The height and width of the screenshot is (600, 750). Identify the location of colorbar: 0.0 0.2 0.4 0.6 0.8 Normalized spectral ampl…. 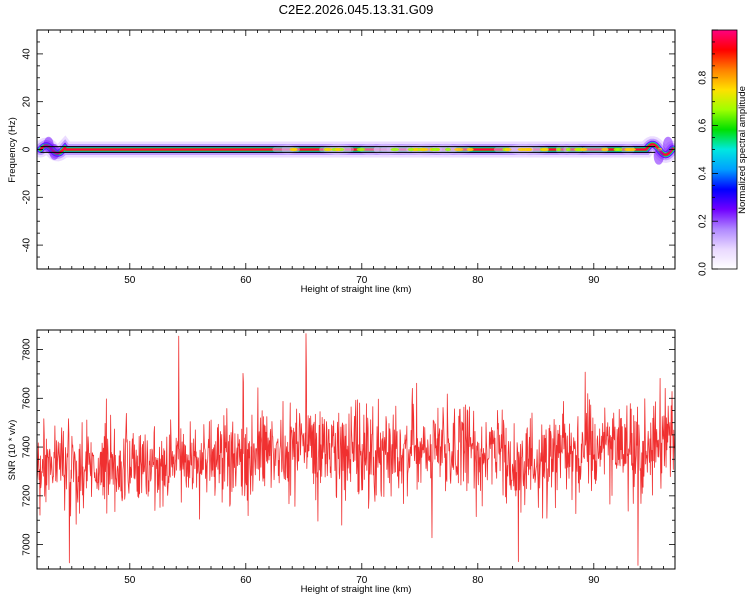
(723, 152).